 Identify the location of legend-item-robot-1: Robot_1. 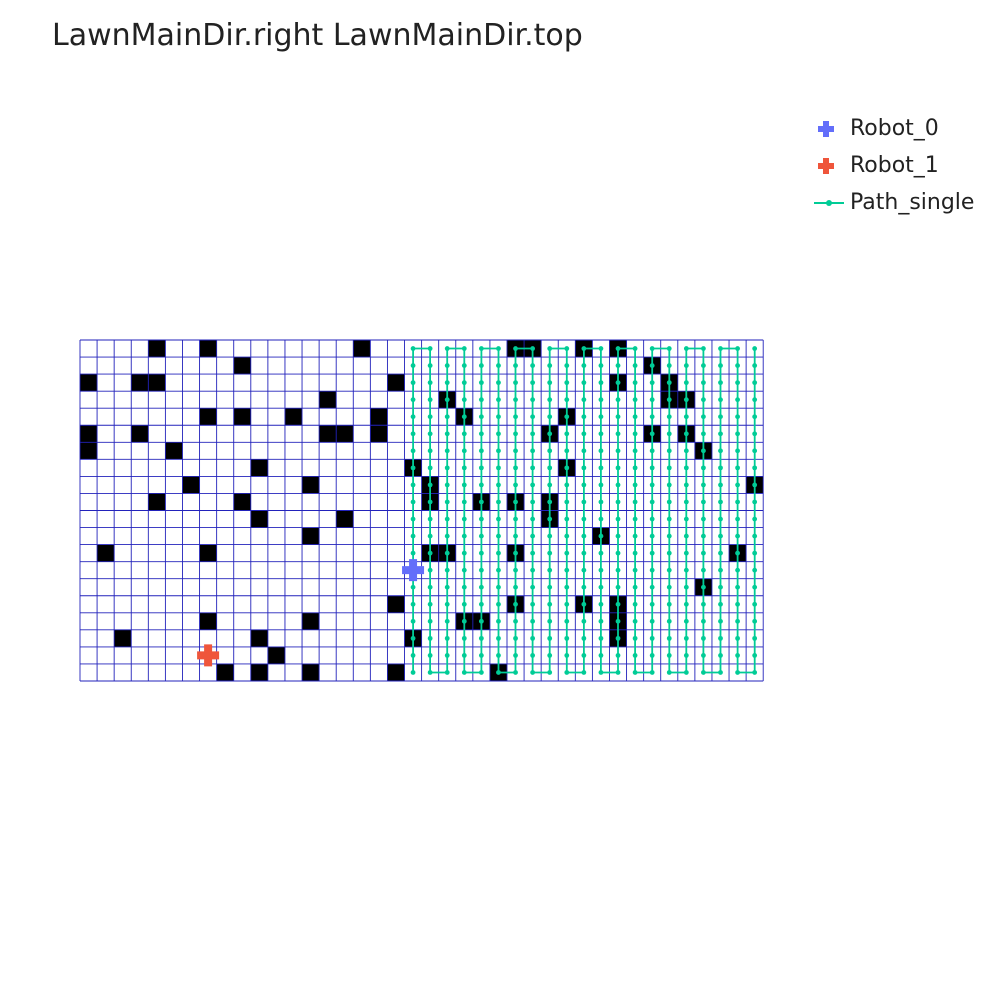
(894, 165).